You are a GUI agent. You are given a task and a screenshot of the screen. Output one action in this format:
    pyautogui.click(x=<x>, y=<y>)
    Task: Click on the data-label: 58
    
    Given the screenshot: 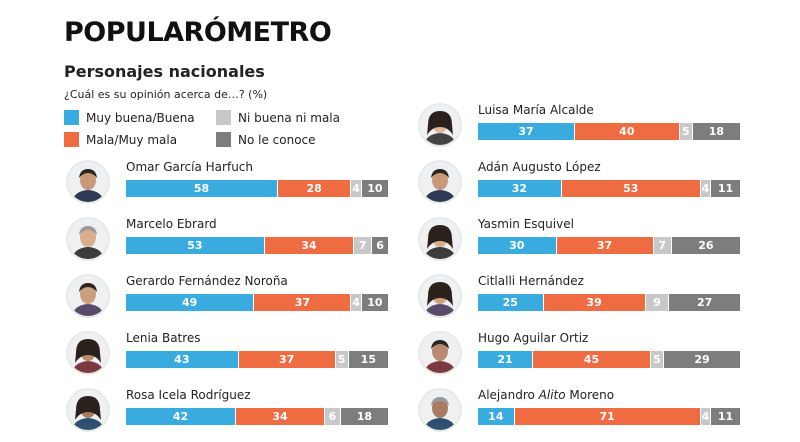 What is the action you would take?
    pyautogui.click(x=201, y=188)
    